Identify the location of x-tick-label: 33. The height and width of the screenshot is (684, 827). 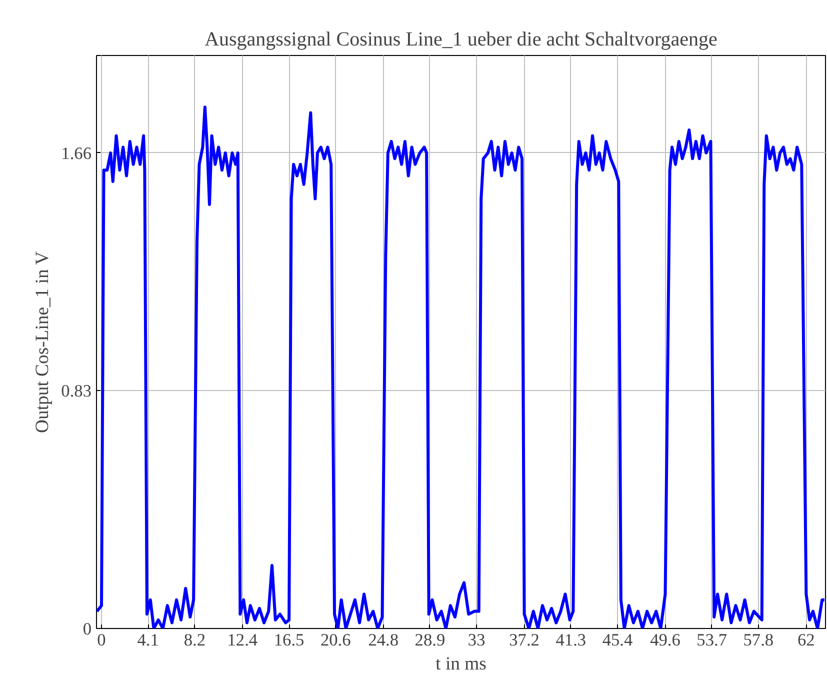
(477, 640).